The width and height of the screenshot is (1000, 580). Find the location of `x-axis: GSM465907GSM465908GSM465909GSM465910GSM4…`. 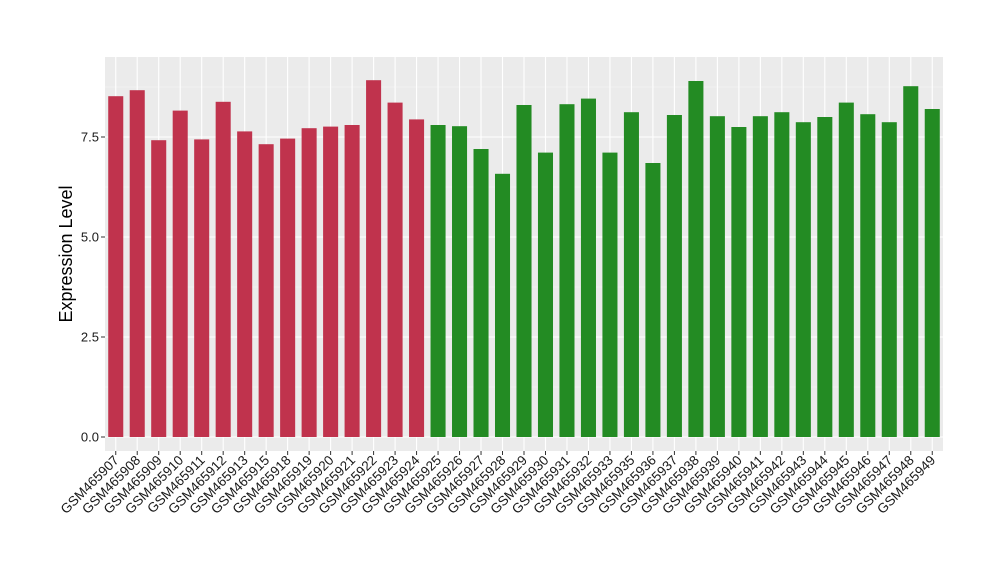

x-axis: GSM465907GSM465908GSM465909GSM465910GSM4… is located at coordinates (498, 484).